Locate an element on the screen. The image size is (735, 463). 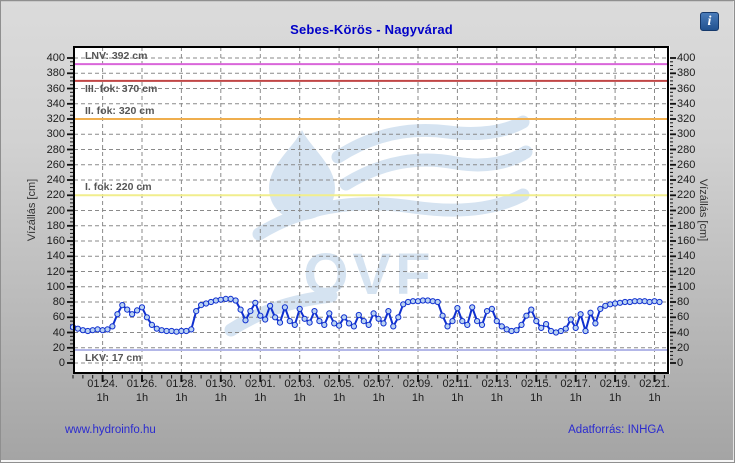
y-tick-label-right: 80 is located at coordinates (683, 302).